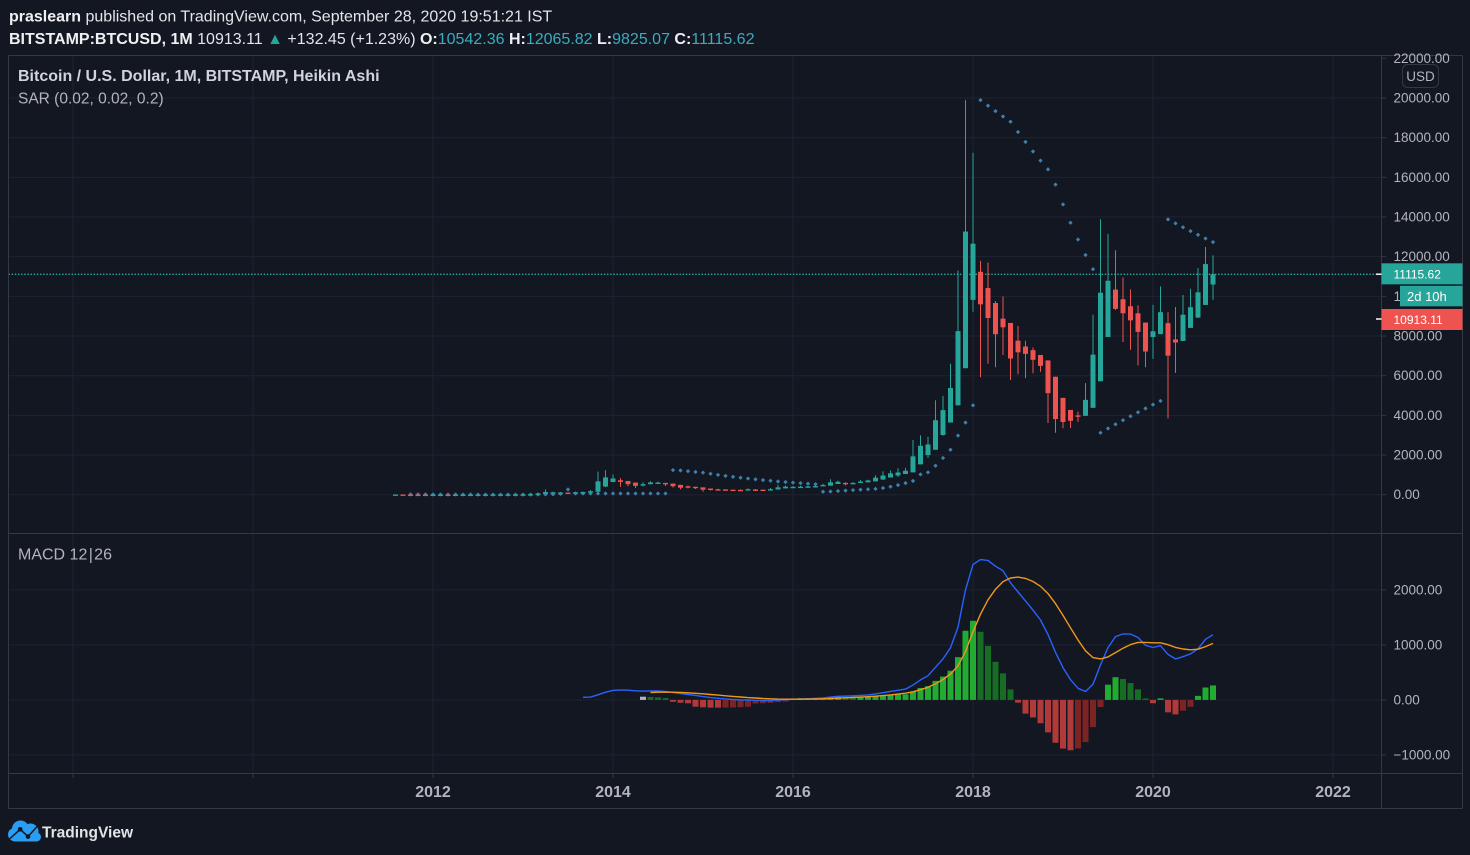 The height and width of the screenshot is (855, 1470). Describe the element at coordinates (1418, 320) in the screenshot. I see `svg-text: 10913.11` at that location.